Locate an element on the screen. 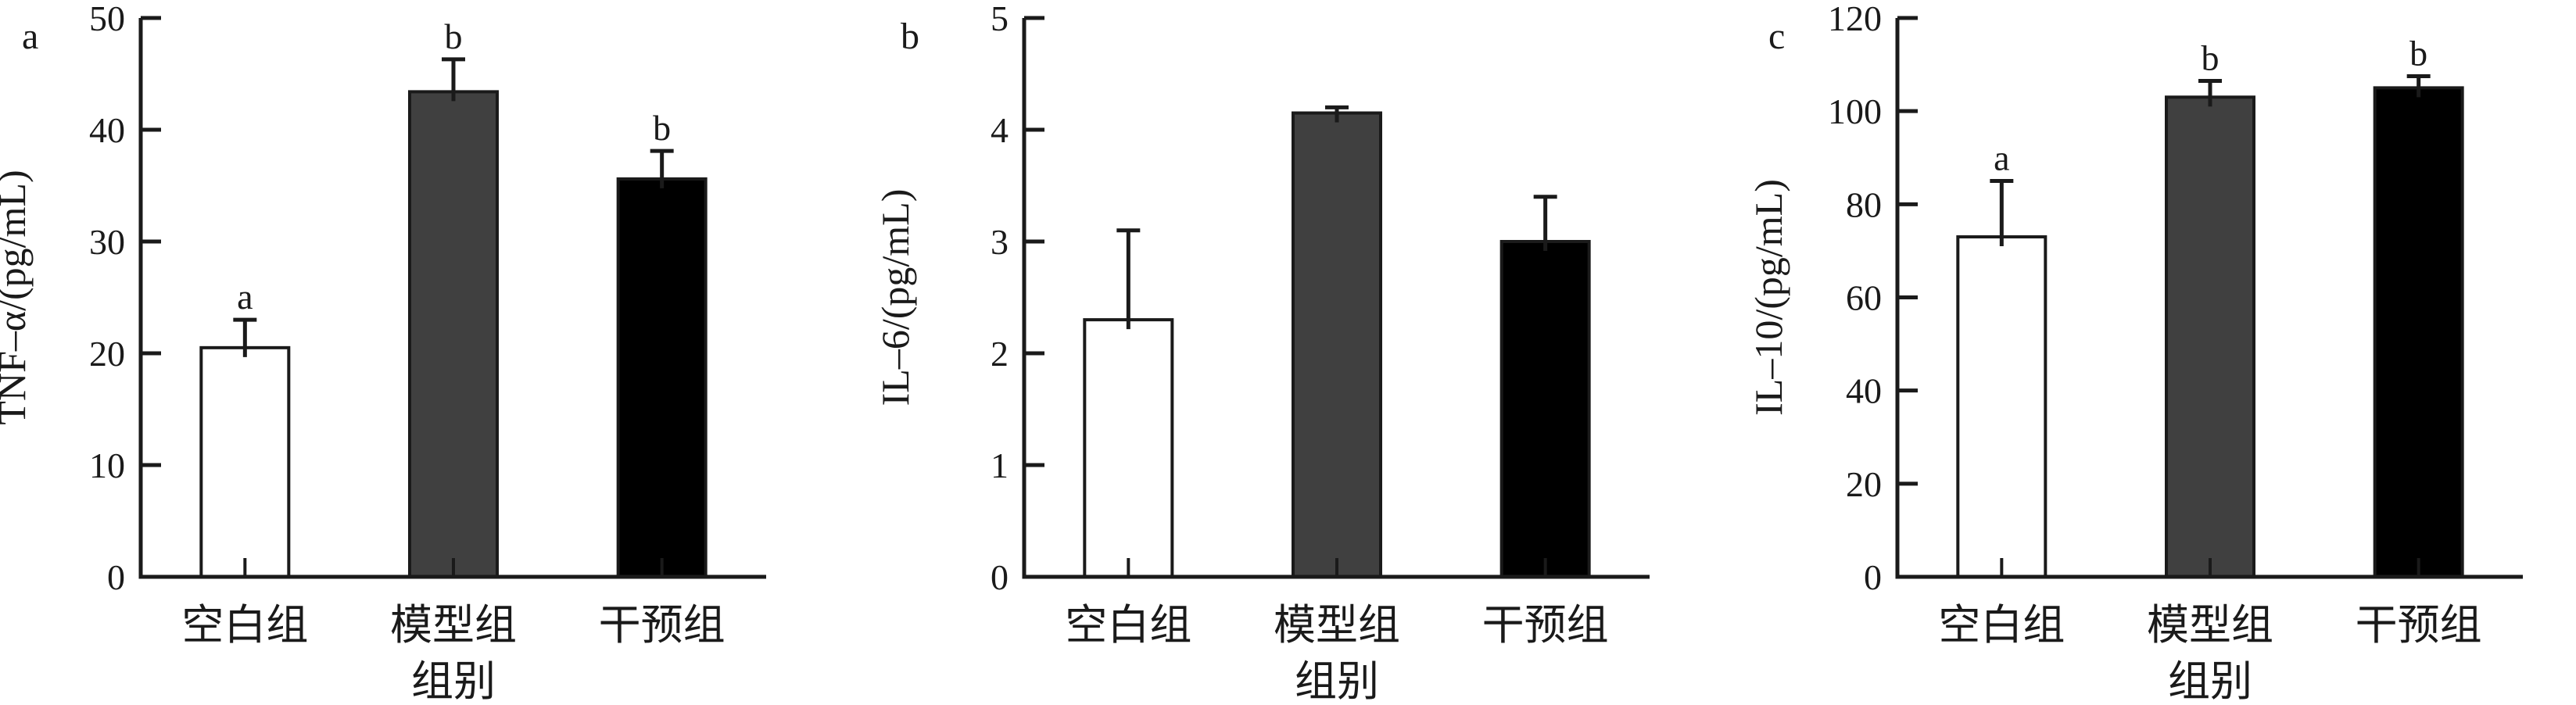 Image resolution: width=2576 pixels, height=705 pixels. y-tick-label-3: 3 is located at coordinates (1000, 242).